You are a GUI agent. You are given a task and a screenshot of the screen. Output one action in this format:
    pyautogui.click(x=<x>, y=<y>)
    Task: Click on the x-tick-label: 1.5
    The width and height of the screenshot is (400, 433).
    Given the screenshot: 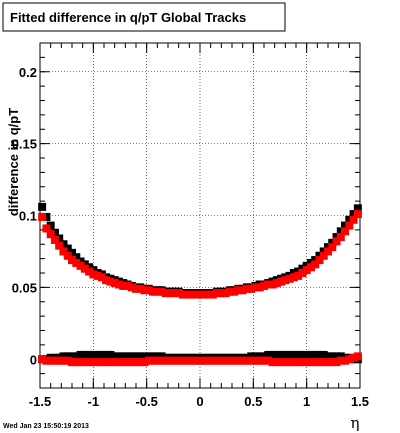 What is the action you would take?
    pyautogui.click(x=360, y=401)
    